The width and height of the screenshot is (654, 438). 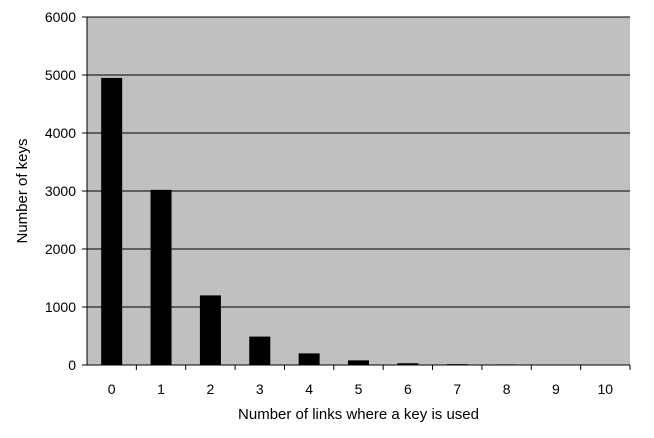 What do you see at coordinates (60, 249) in the screenshot?
I see `y-tick-label: 2000` at bounding box center [60, 249].